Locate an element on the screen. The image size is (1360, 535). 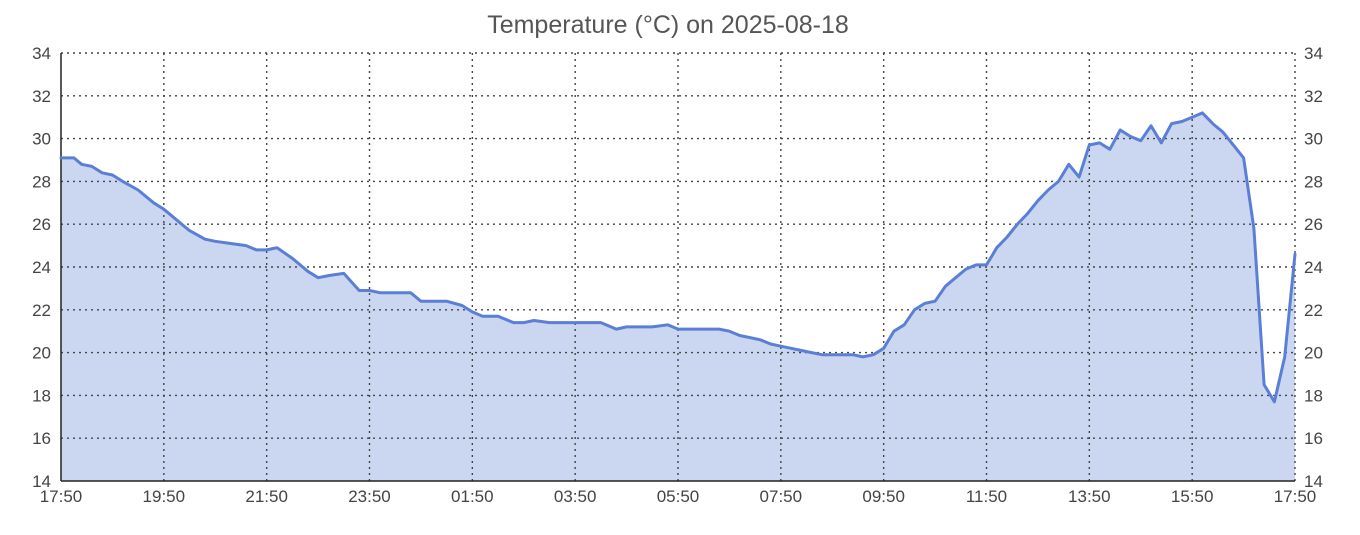
x-tick-label: 03:50 is located at coordinates (575, 496).